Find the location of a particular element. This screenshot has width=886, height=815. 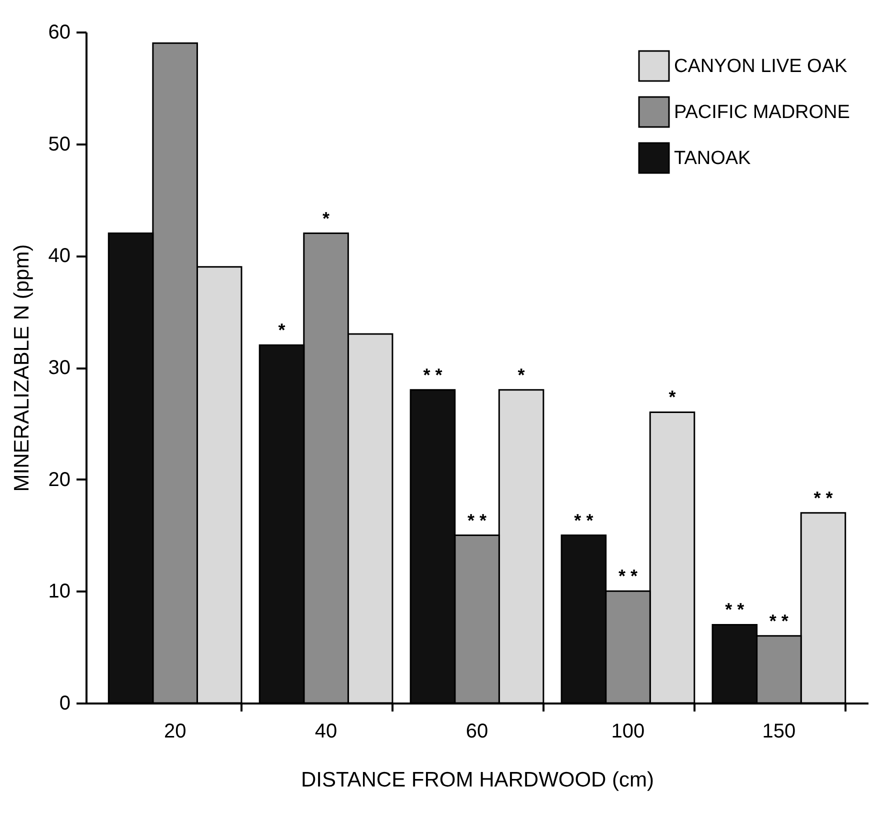

legend-label: CANYON LIVE OAK is located at coordinates (761, 66).